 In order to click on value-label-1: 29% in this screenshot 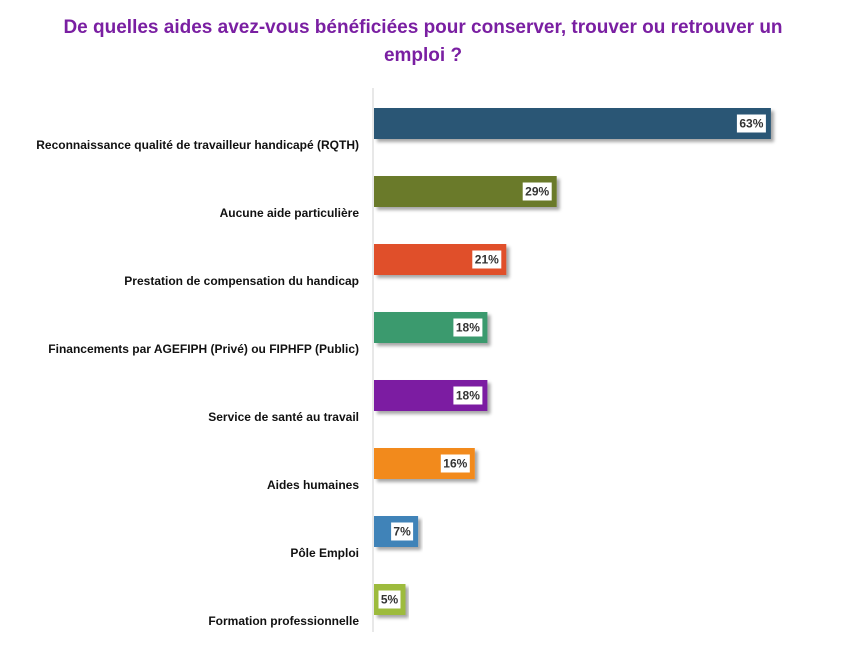, I will do `click(537, 192)`.